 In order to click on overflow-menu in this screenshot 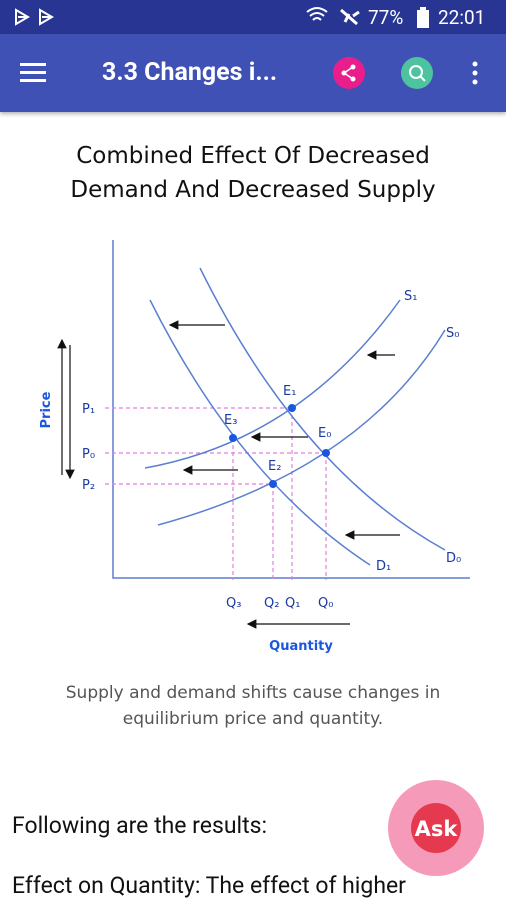, I will do `click(475, 73)`.